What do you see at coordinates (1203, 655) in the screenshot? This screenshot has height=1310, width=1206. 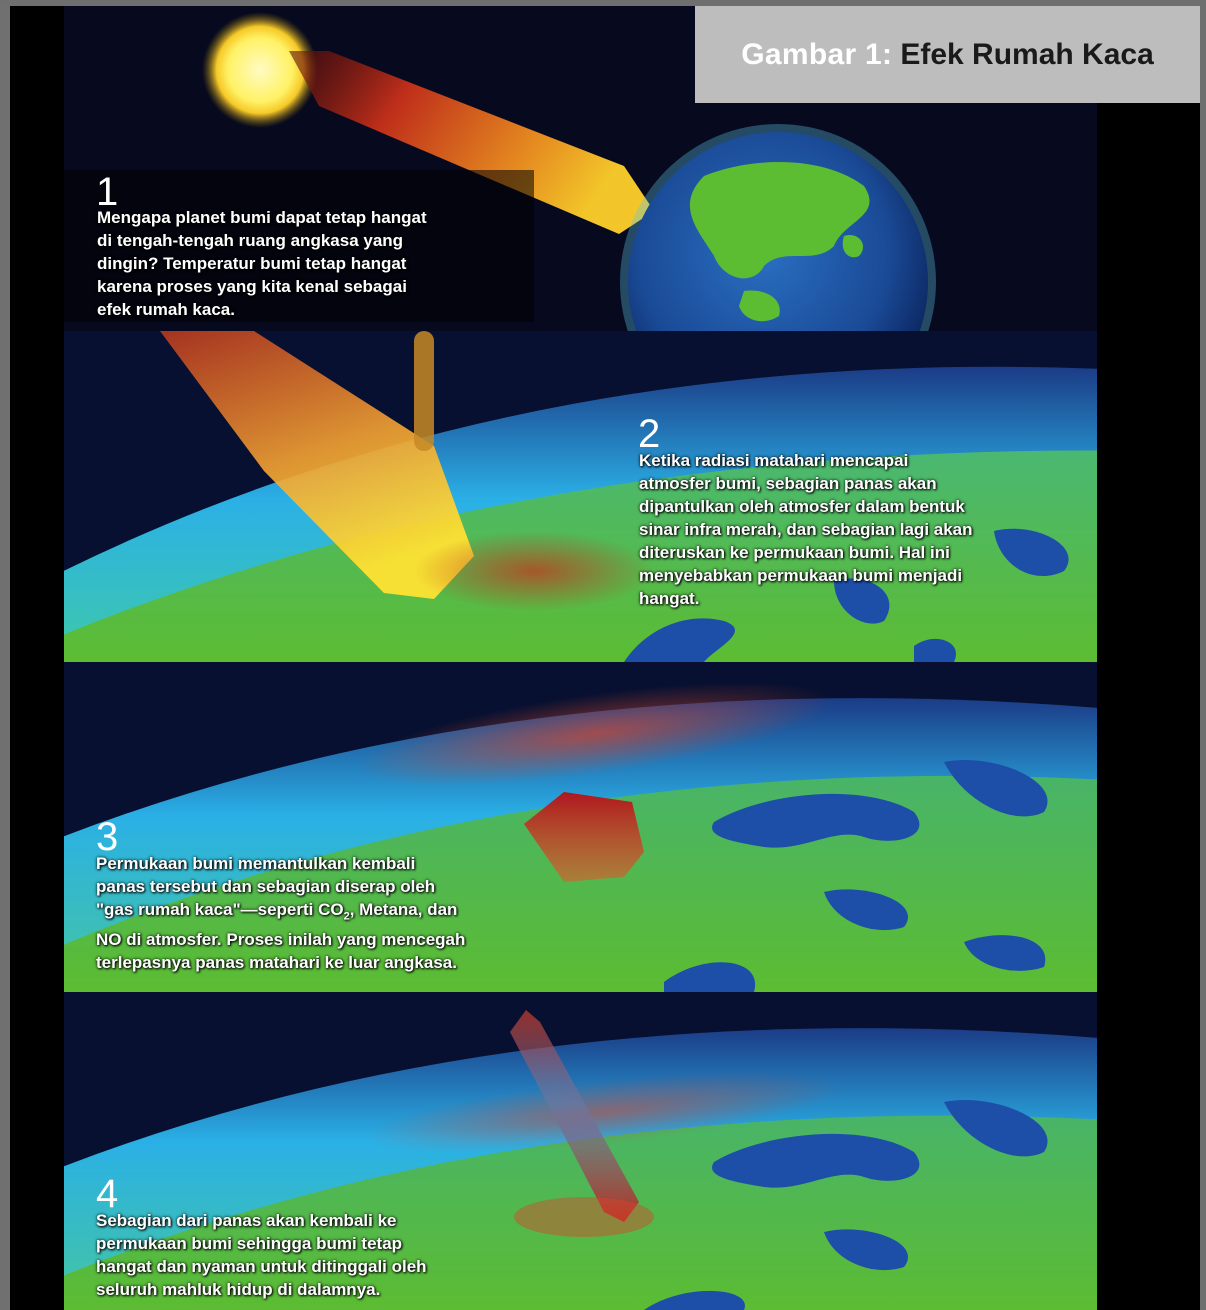 I see `right-frame` at bounding box center [1203, 655].